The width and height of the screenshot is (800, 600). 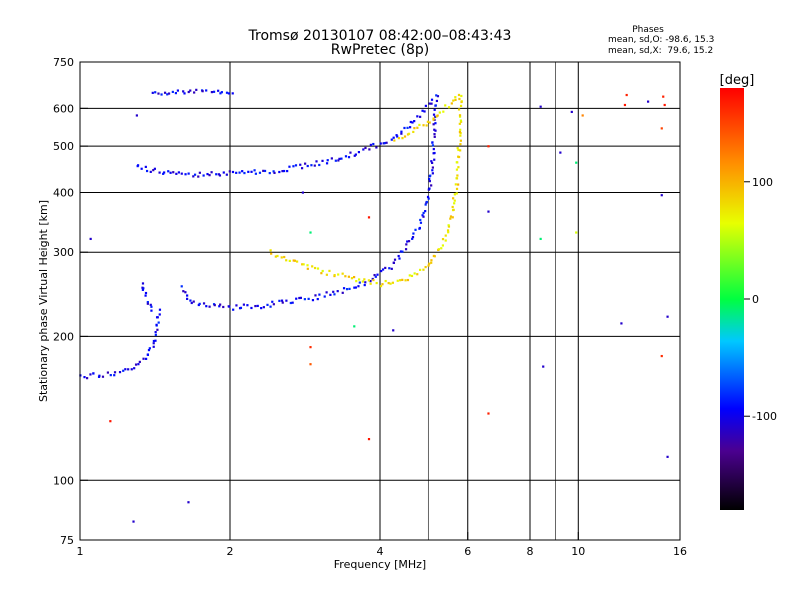 What do you see at coordinates (737, 80) in the screenshot?
I see `colorbar-label: [deg]` at bounding box center [737, 80].